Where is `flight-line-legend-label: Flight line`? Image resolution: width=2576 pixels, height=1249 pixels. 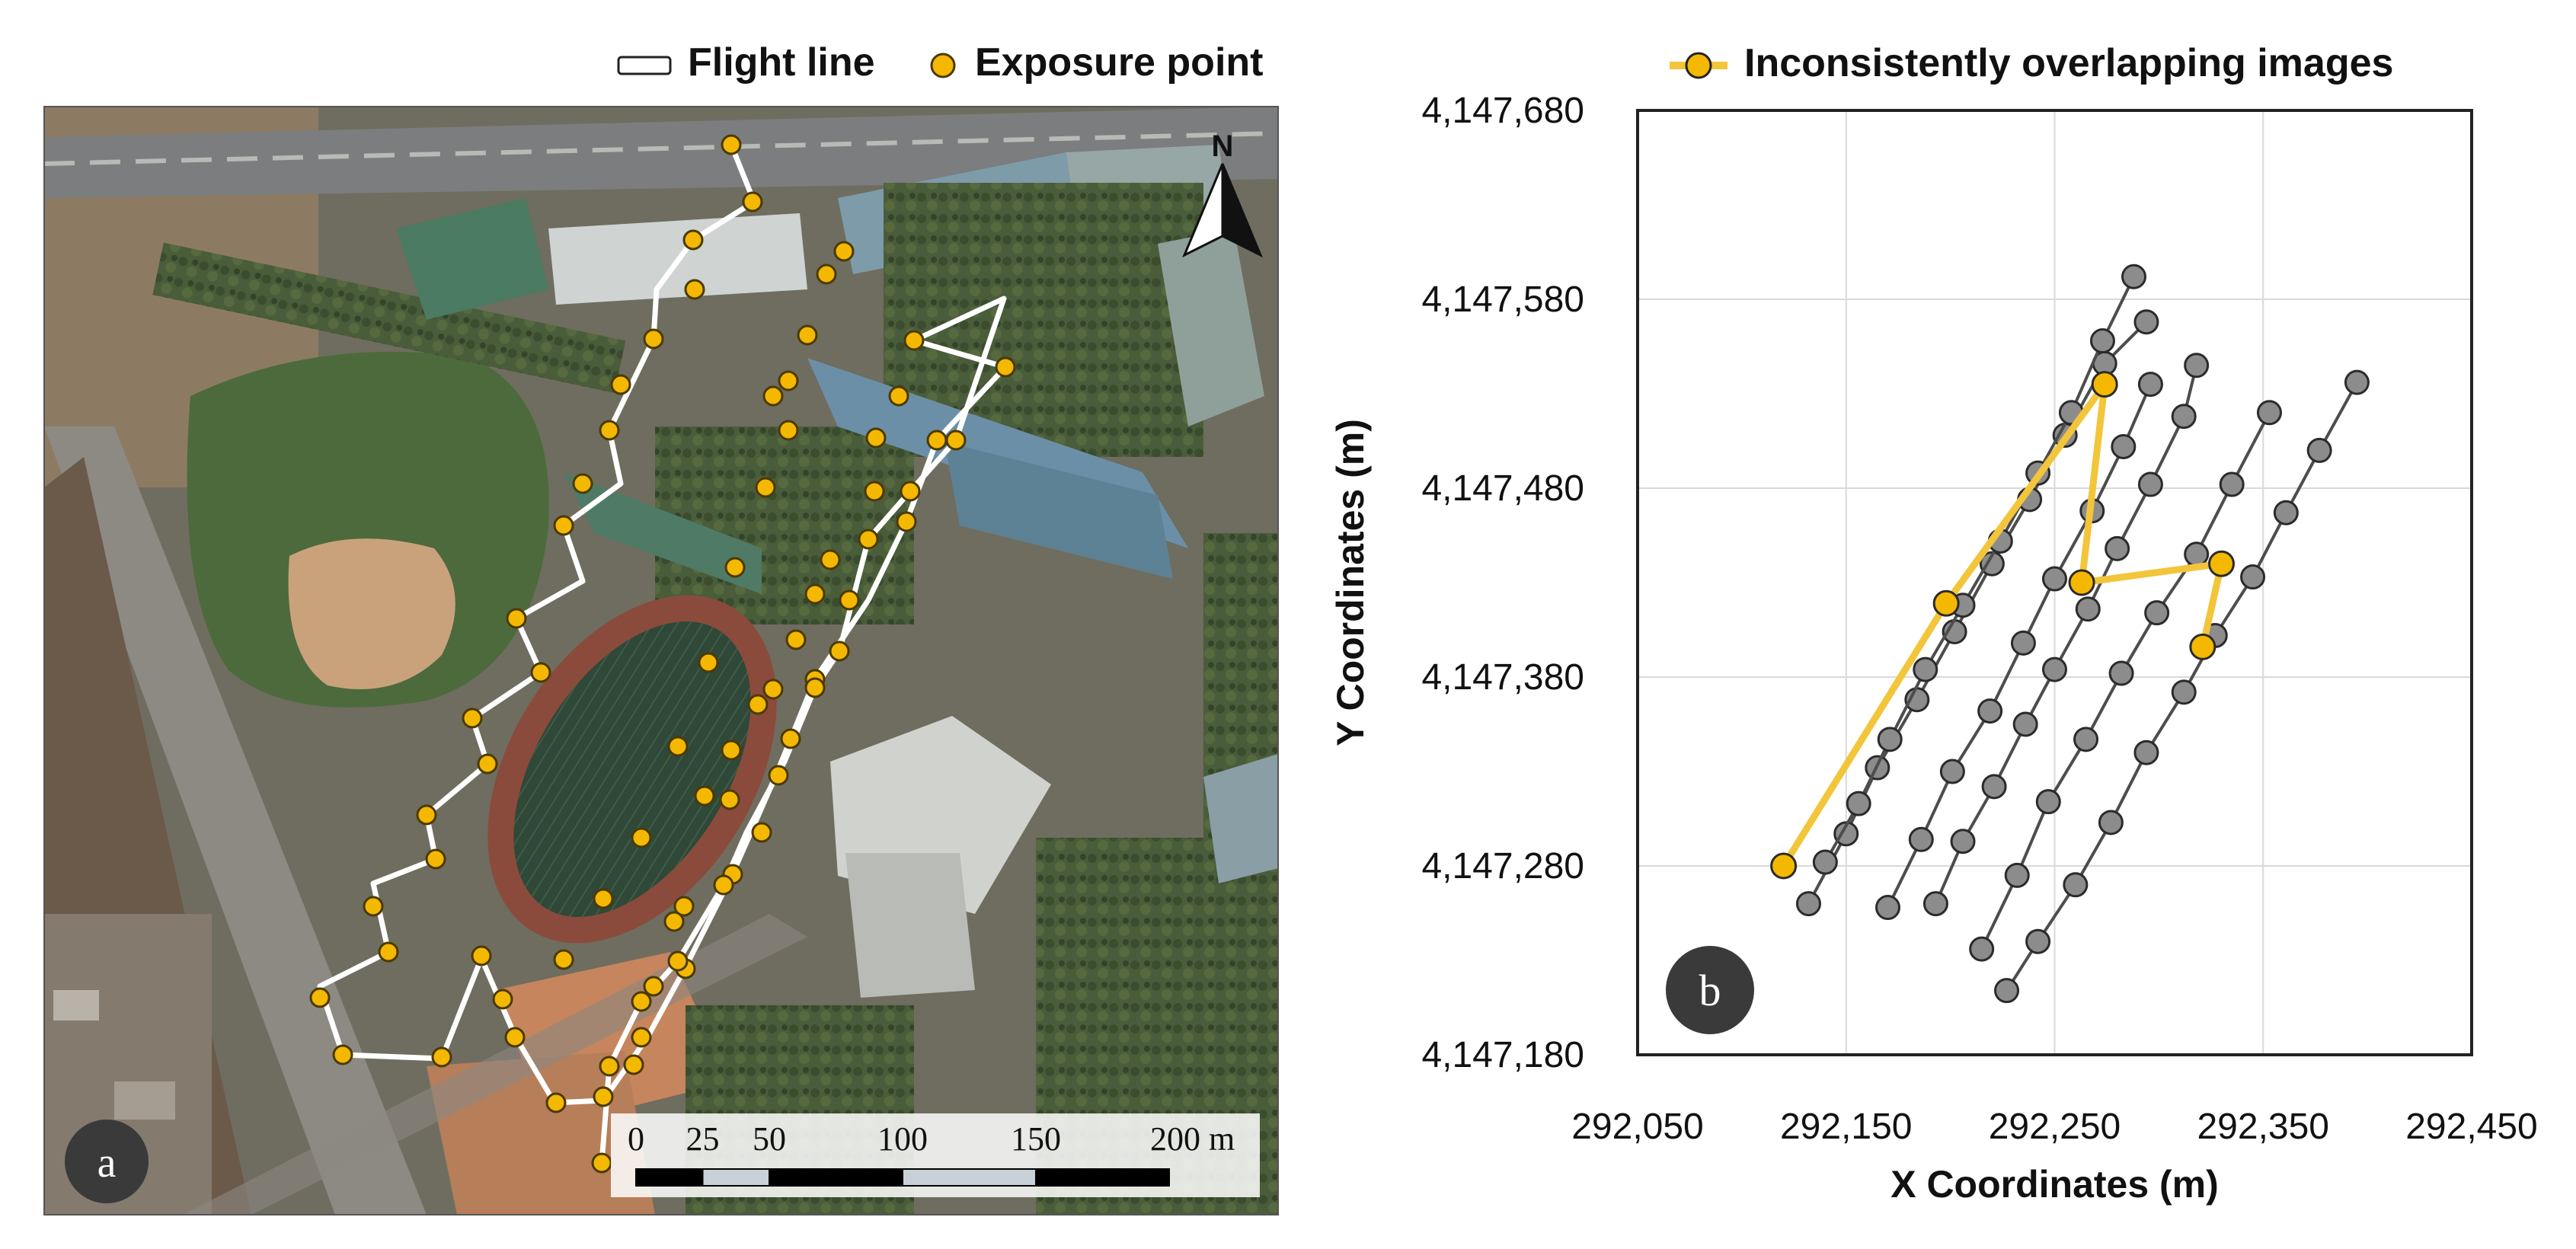 flight-line-legend-label: Flight line is located at coordinates (782, 62).